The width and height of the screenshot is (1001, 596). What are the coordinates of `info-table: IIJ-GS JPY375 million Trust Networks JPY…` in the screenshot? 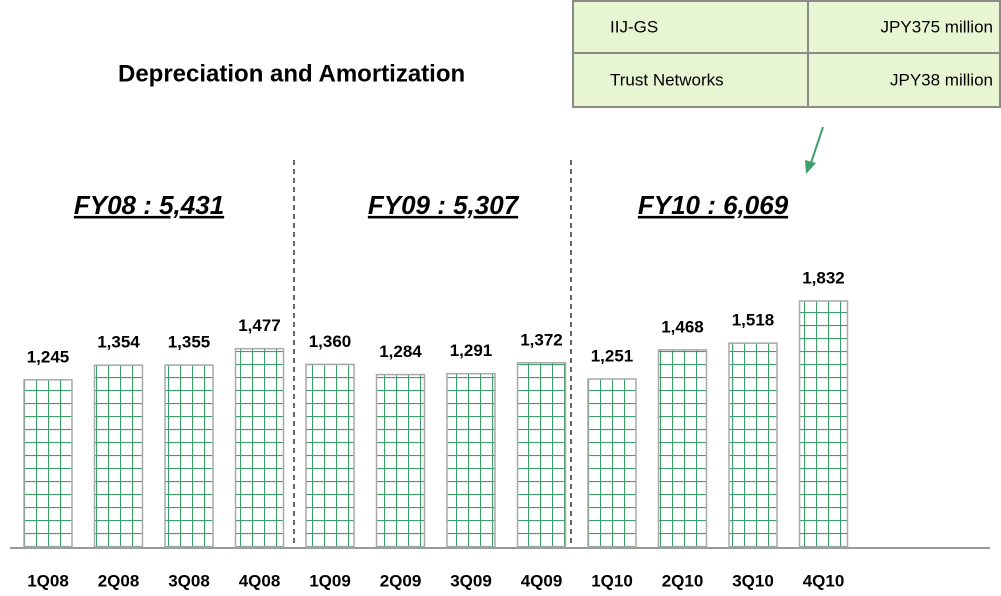 It's located at (786, 54).